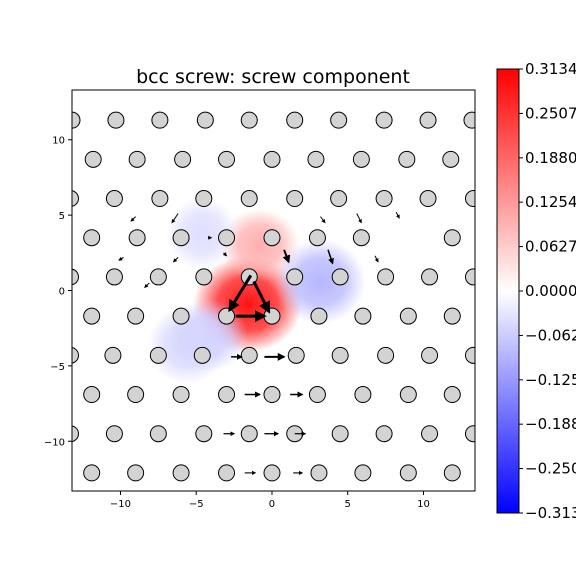 The height and width of the screenshot is (576, 576). Describe the element at coordinates (62, 292) in the screenshot. I see `y-tick-label: 0` at that location.